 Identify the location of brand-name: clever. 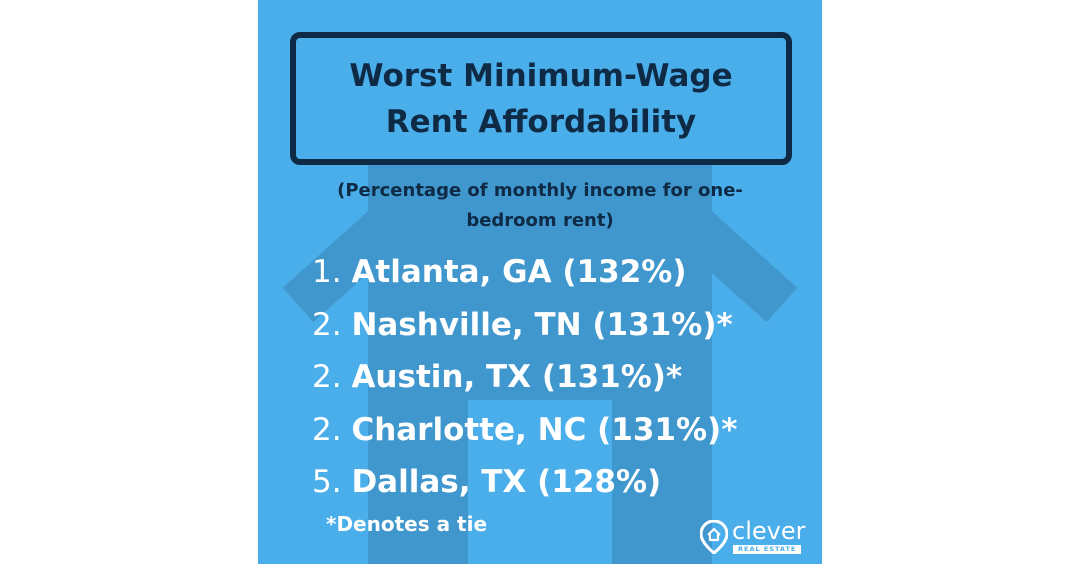
(769, 531).